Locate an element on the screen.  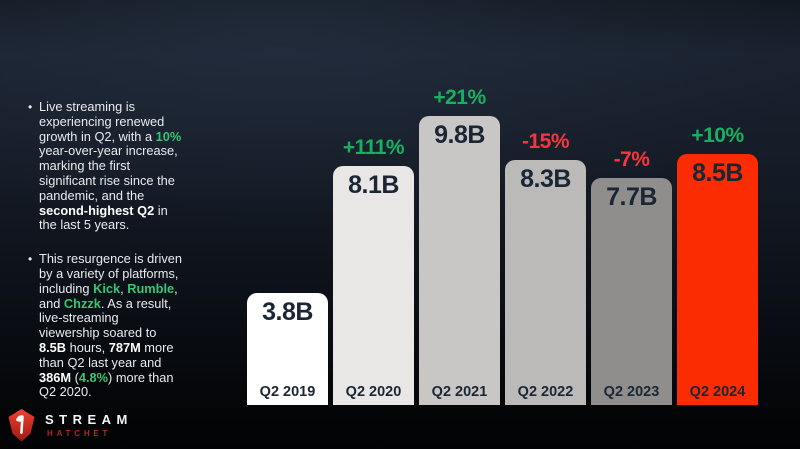
pct-change-label: -15% is located at coordinates (545, 141).